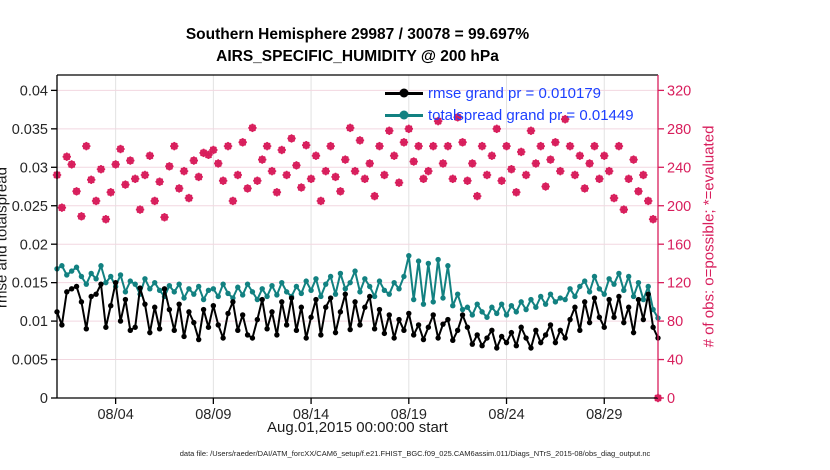  What do you see at coordinates (34, 168) in the screenshot?
I see `left-tick-label: 0.03` at bounding box center [34, 168].